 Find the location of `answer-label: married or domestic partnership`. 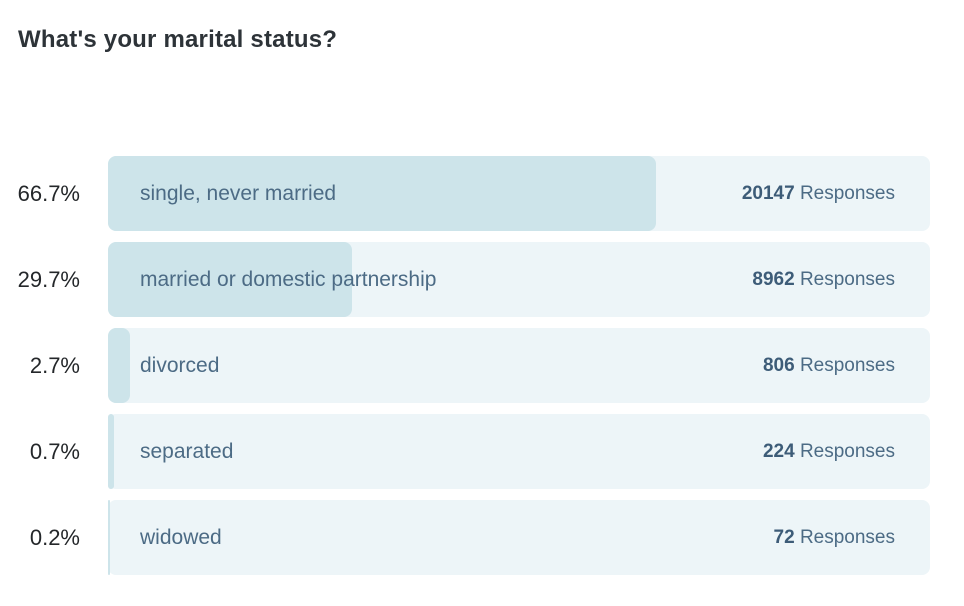

answer-label: married or domestic partnership is located at coordinates (288, 279).